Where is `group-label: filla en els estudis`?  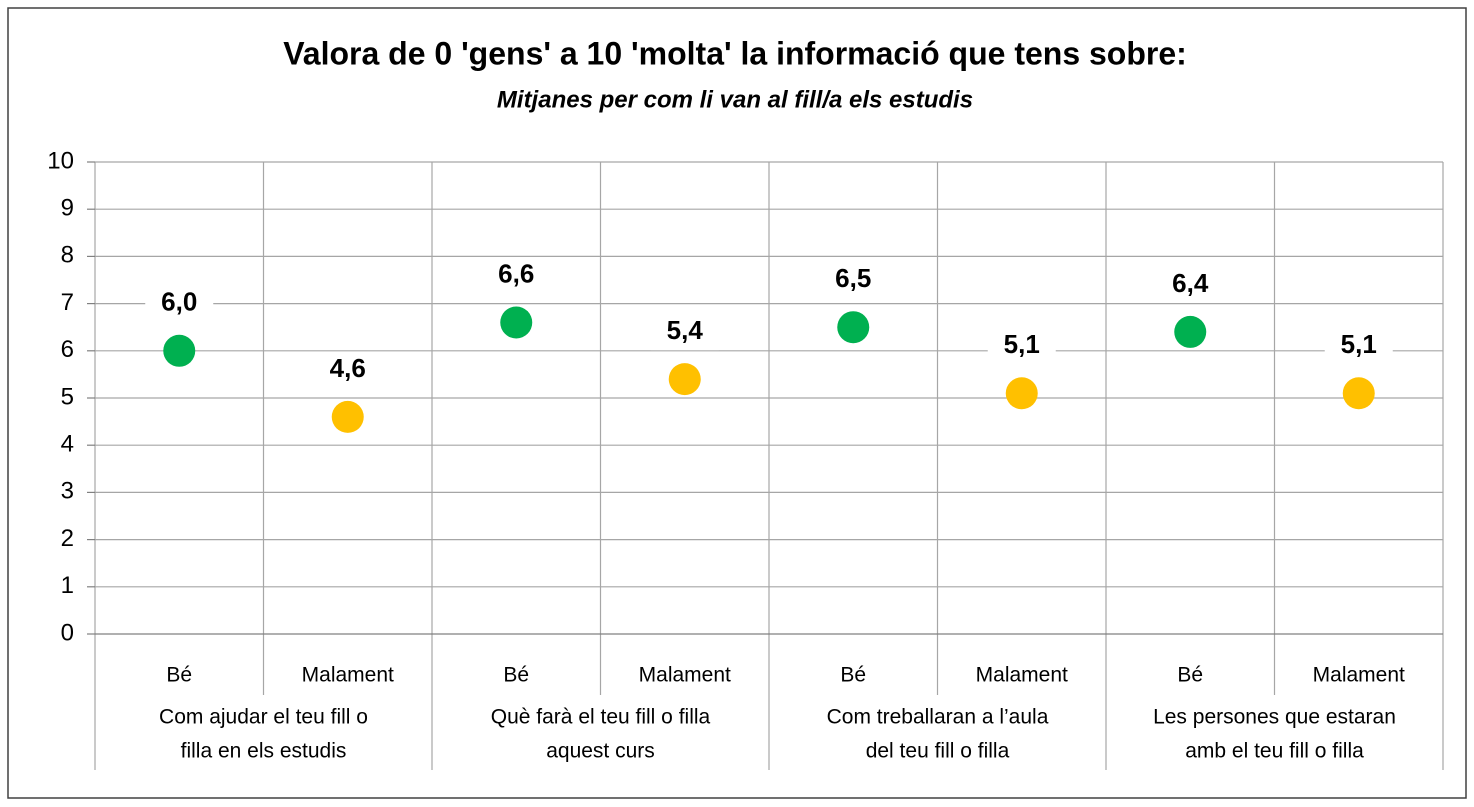
group-label: filla en els estudis is located at coordinates (264, 751).